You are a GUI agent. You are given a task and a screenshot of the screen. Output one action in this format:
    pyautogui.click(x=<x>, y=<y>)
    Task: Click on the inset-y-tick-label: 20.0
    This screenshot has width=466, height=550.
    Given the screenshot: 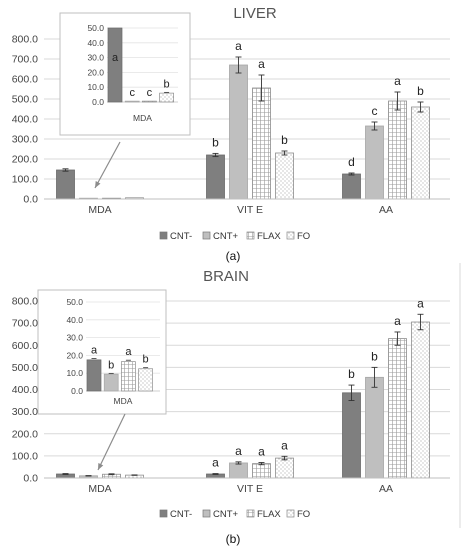 What is the action you would take?
    pyautogui.click(x=95, y=72)
    